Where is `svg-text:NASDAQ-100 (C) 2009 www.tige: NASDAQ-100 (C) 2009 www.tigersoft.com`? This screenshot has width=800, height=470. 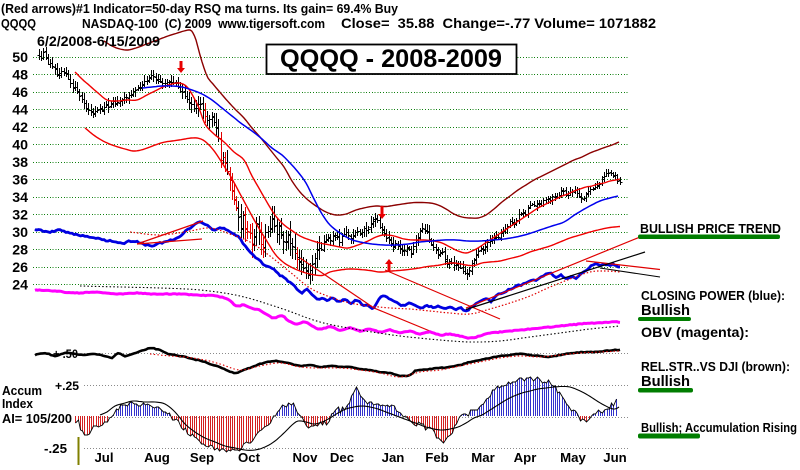 svg-text:NASDAQ-100 (C) 2009 www.tige: NASDAQ-100 (C) 2009 www.tigersoft.com is located at coordinates (203, 23).